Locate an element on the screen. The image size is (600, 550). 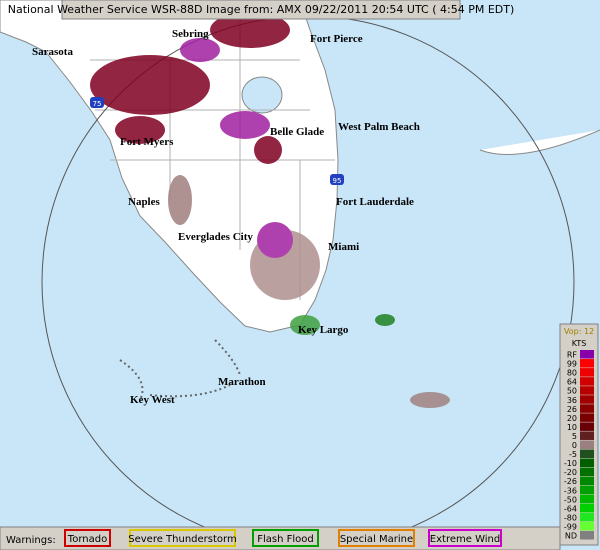
city-label: Miami is located at coordinates (343, 247).